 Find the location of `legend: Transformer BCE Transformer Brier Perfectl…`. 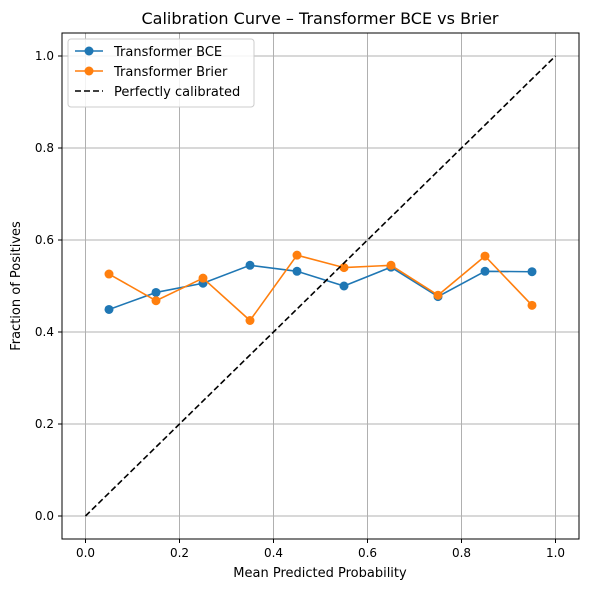

legend: Transformer BCE Transformer Brier Perfectl… is located at coordinates (161, 73).